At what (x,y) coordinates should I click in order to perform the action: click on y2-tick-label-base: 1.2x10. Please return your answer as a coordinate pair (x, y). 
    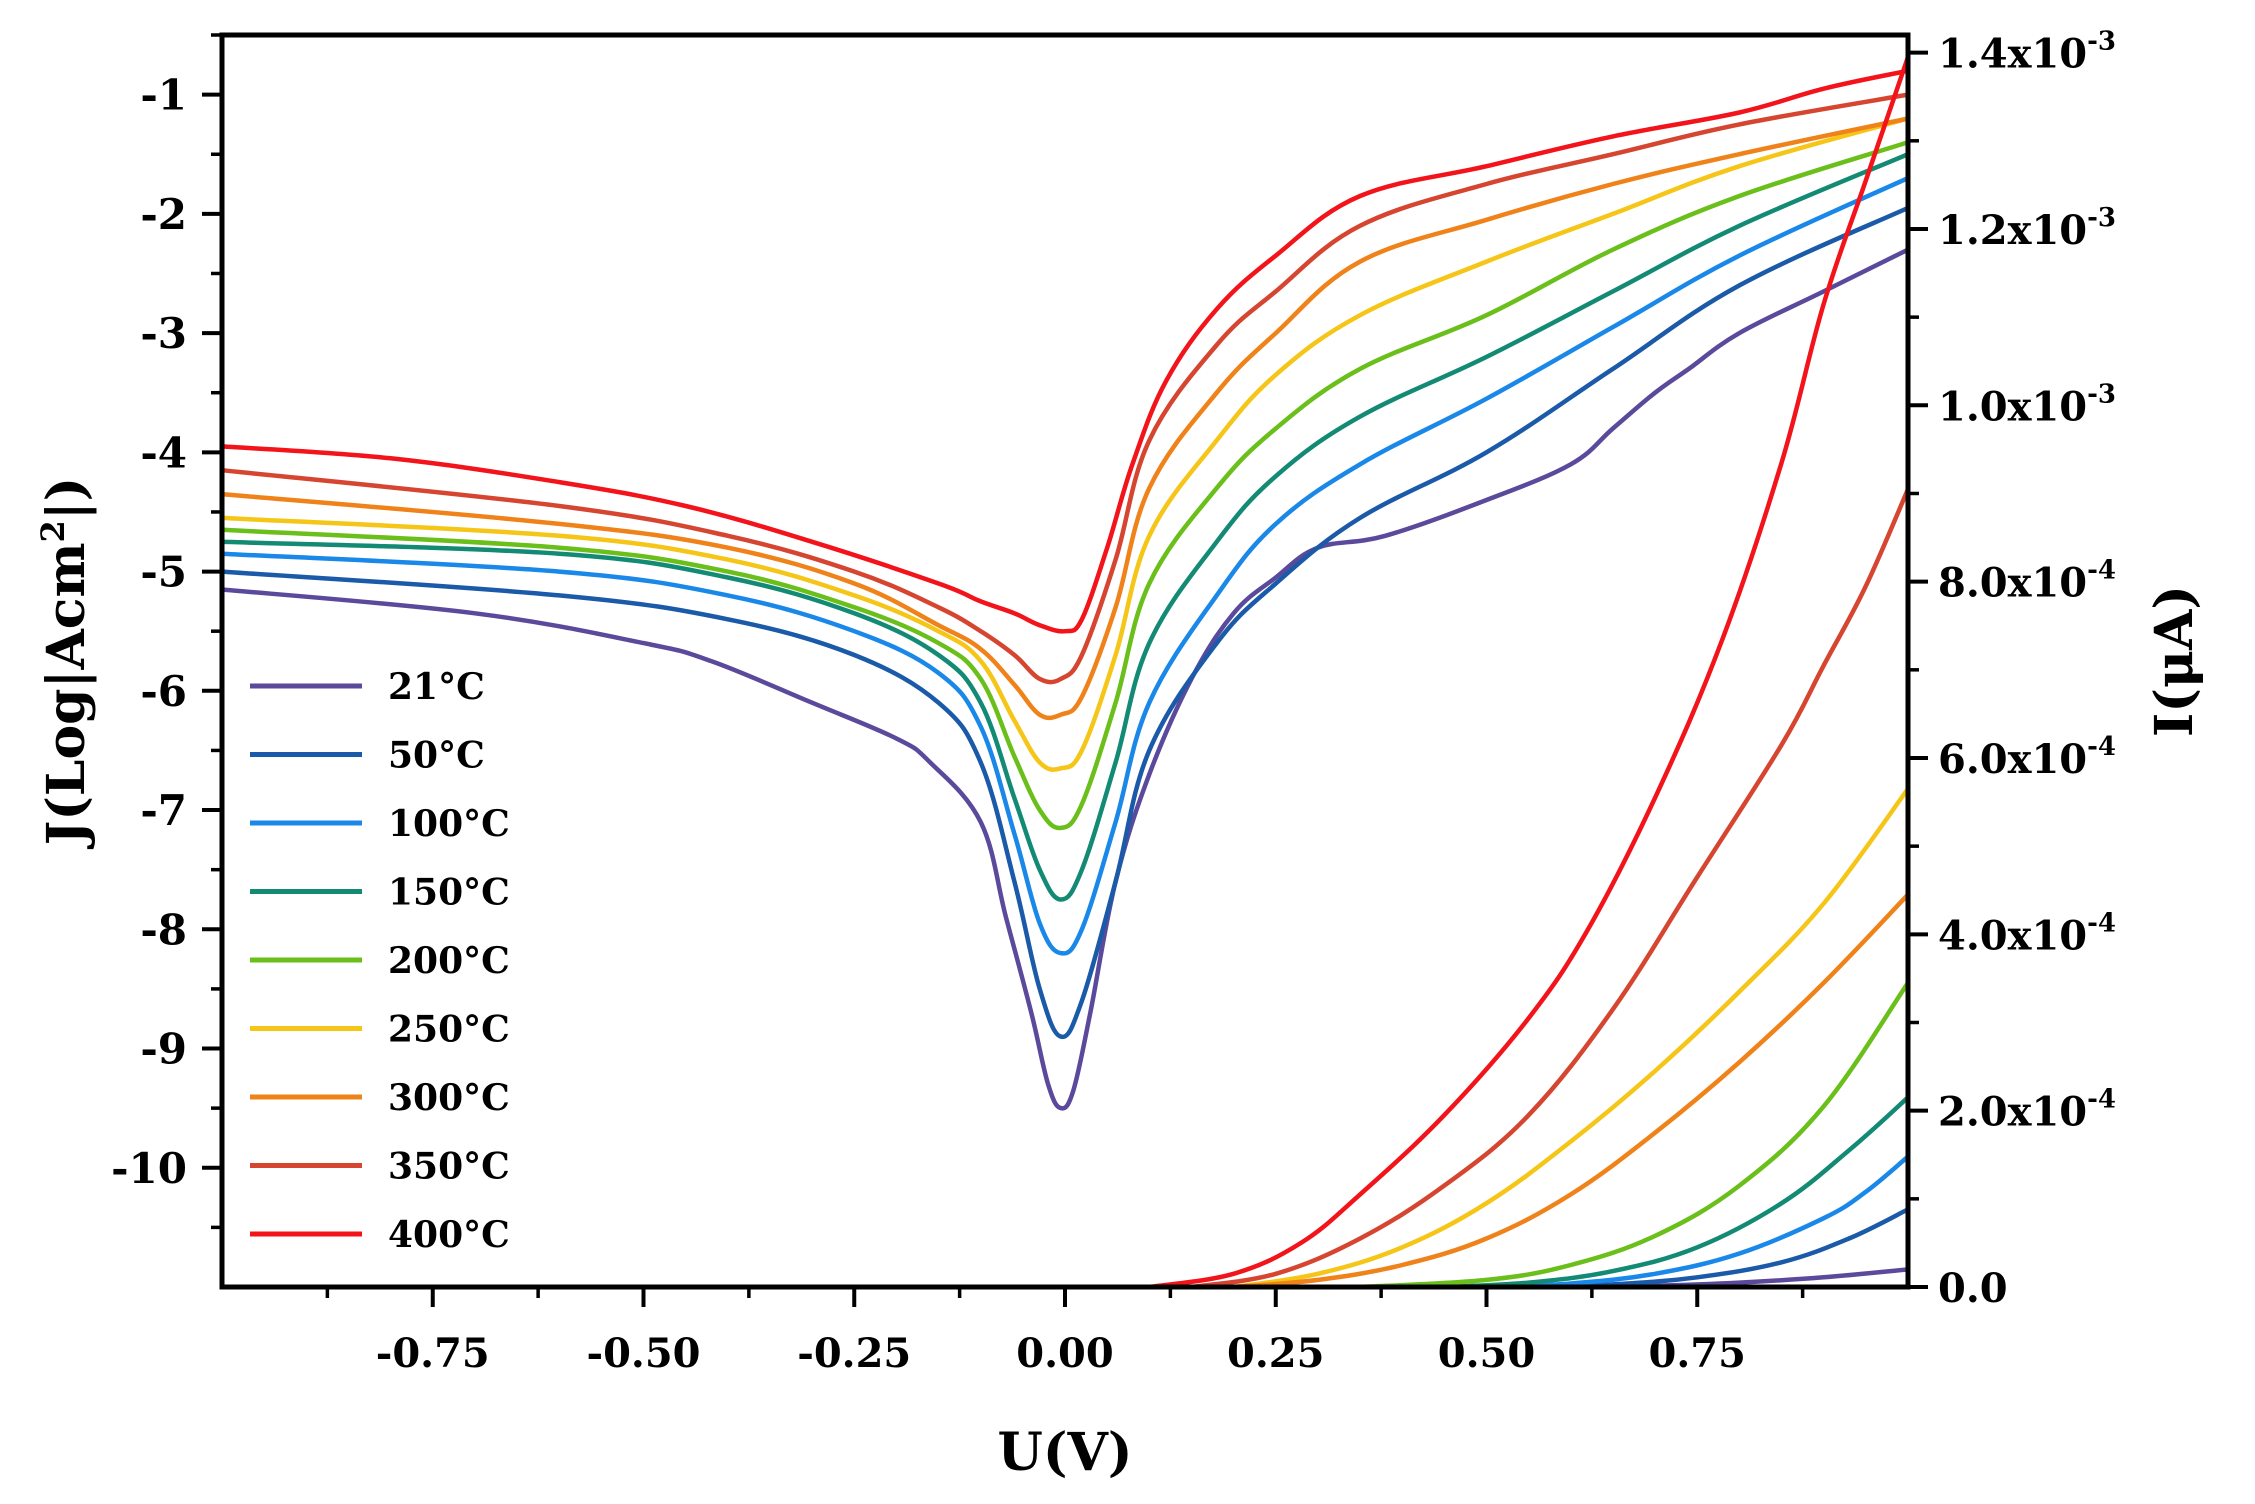
    Looking at the image, I should click on (2012, 230).